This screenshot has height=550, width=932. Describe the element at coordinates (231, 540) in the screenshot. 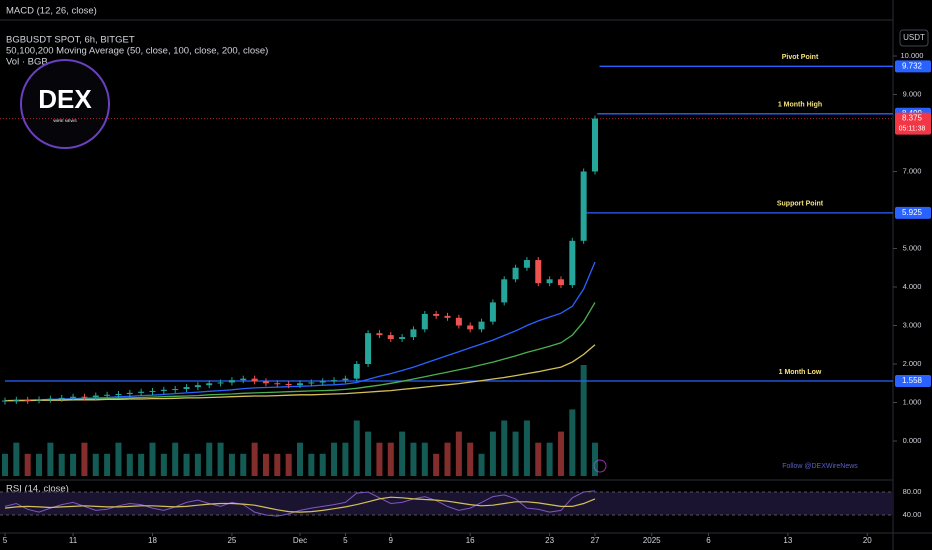

I see `x-tick-label: 25` at that location.